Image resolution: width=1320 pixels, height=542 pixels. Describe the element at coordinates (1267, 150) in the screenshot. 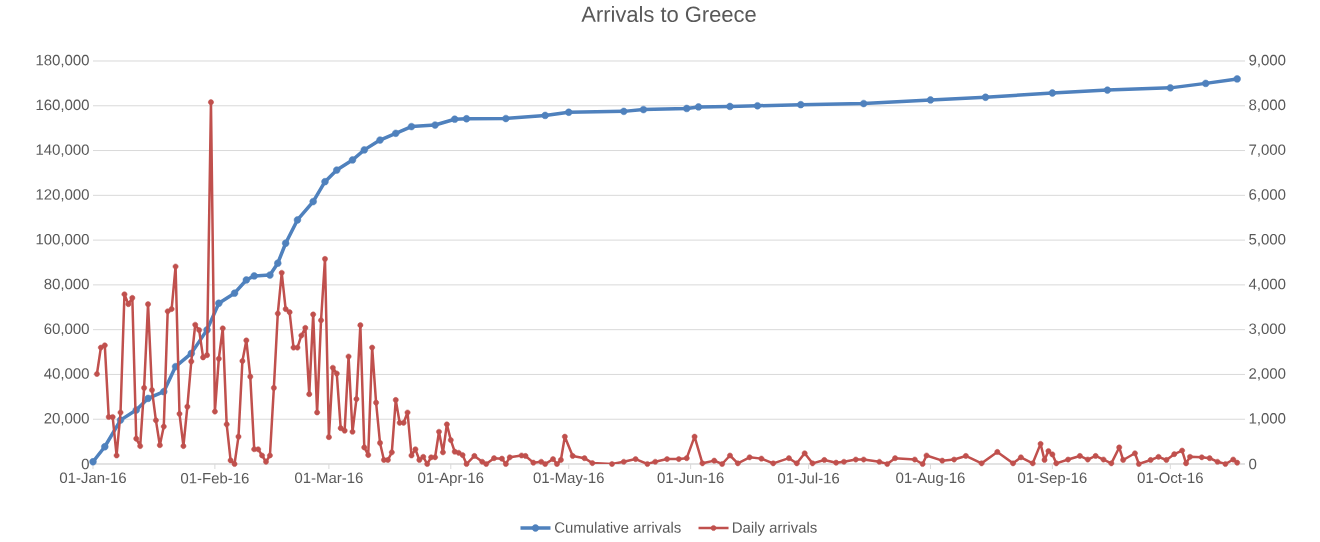

I see `y2-tick-label: 7,000` at that location.